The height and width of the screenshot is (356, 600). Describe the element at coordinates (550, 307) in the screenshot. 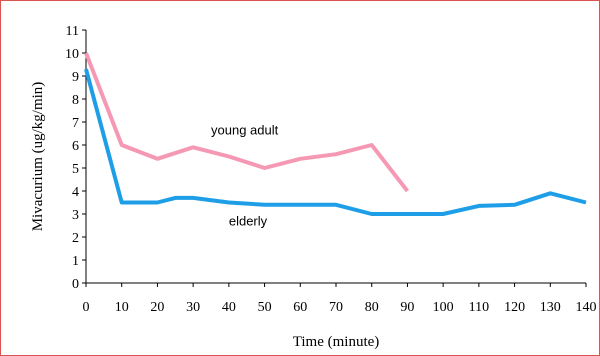

I see `x-tick-label: 130` at that location.